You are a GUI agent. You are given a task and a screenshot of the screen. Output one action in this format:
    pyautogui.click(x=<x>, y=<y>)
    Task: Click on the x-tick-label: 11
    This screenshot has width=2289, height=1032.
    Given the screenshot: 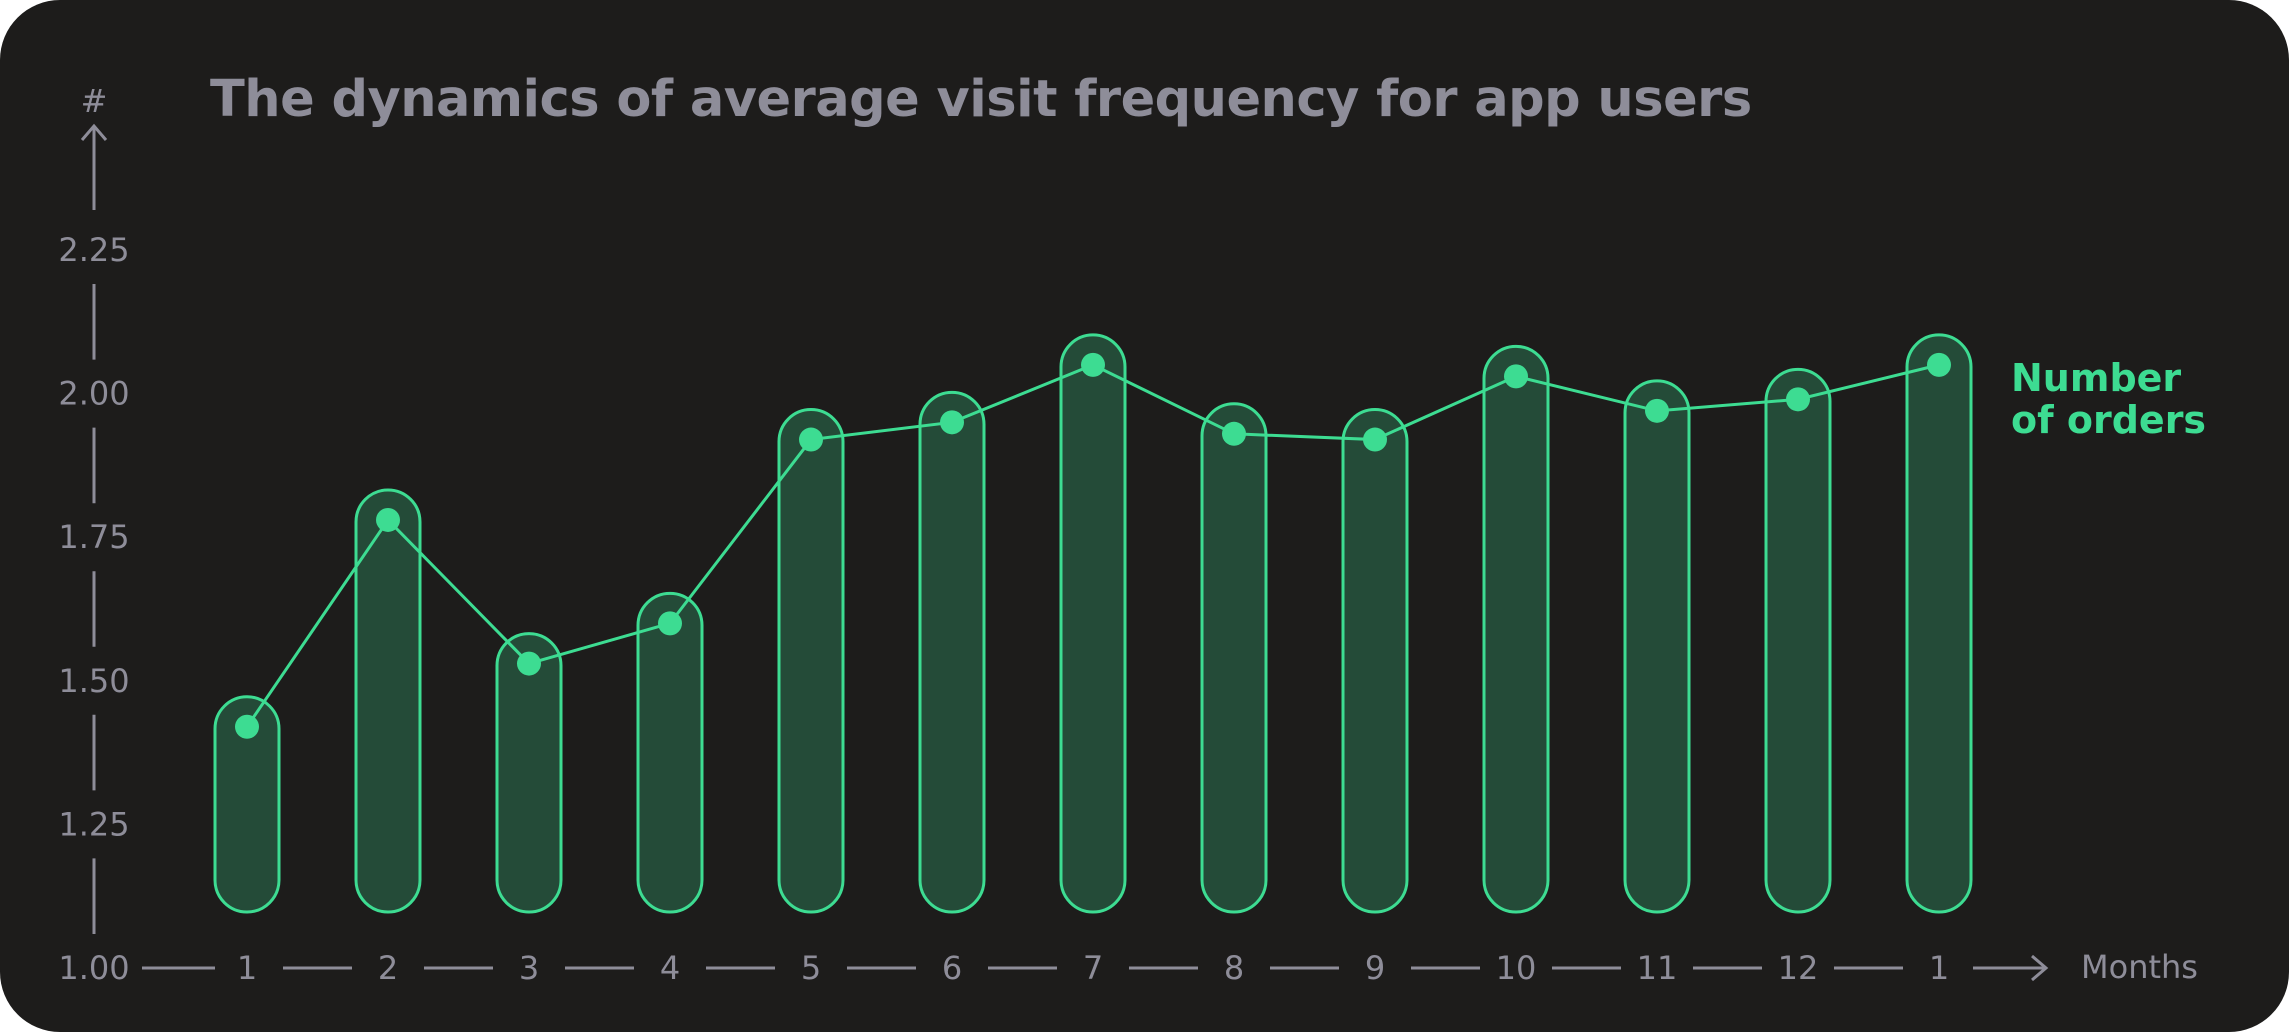 What is the action you would take?
    pyautogui.click(x=1657, y=968)
    